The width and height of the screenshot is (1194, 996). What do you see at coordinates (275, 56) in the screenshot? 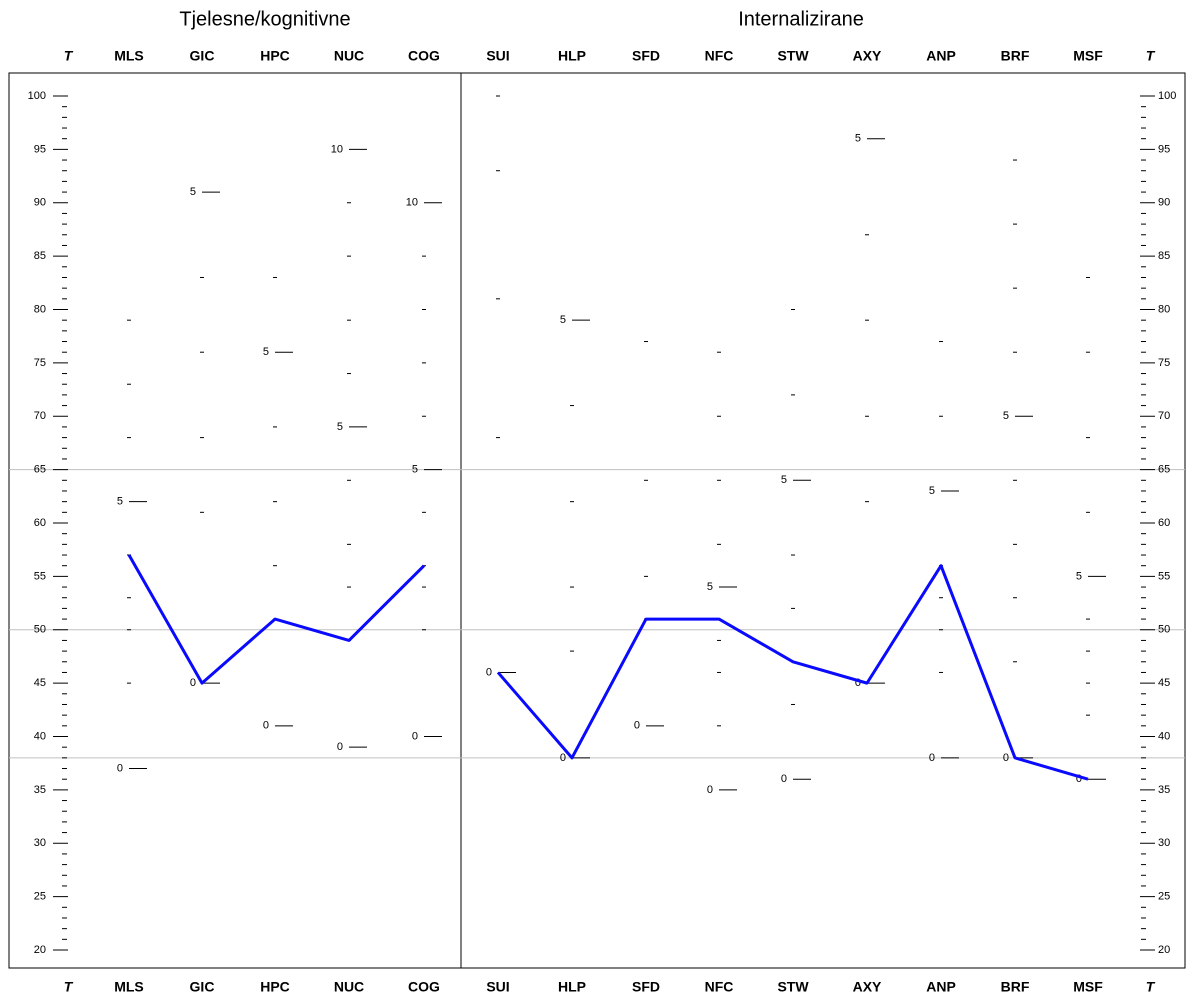
I see `scale-header: HPC` at bounding box center [275, 56].